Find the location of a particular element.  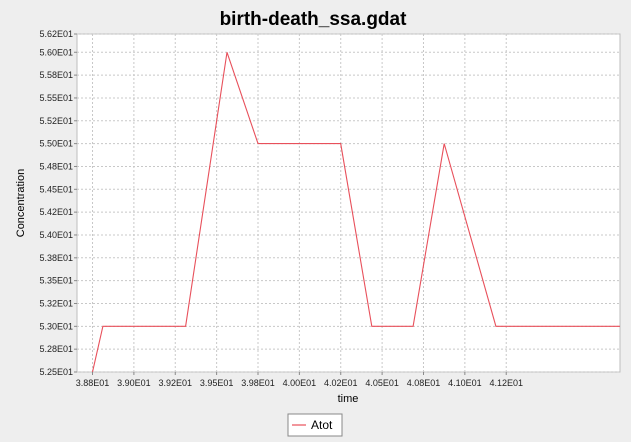

x-tick-label: 4.00E01 is located at coordinates (300, 383).